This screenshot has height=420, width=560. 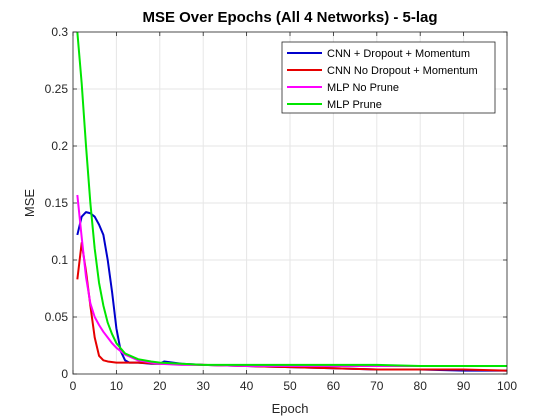 I want to click on y-tick-label: 0.3, so click(x=59, y=32).